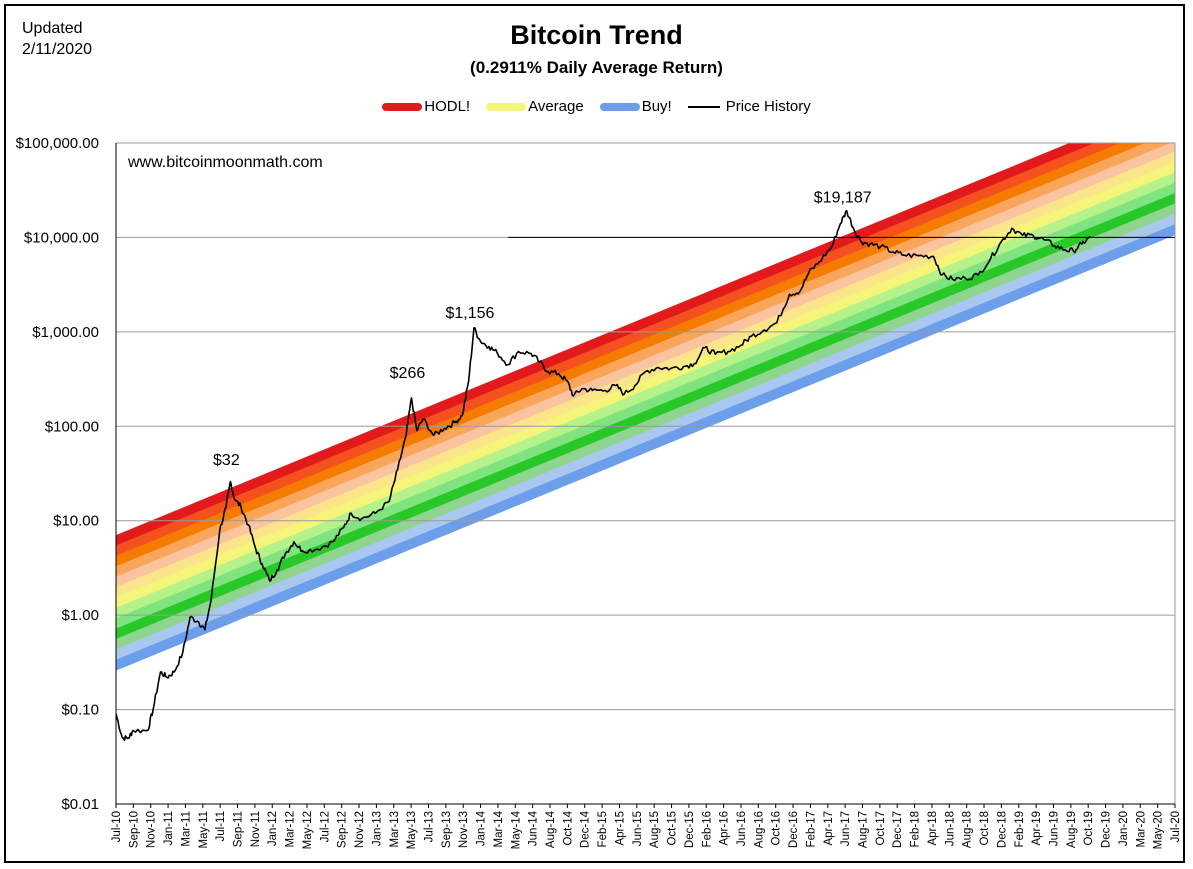  Describe the element at coordinates (933, 828) in the screenshot. I see `x-tick-label: Apr-18` at that location.